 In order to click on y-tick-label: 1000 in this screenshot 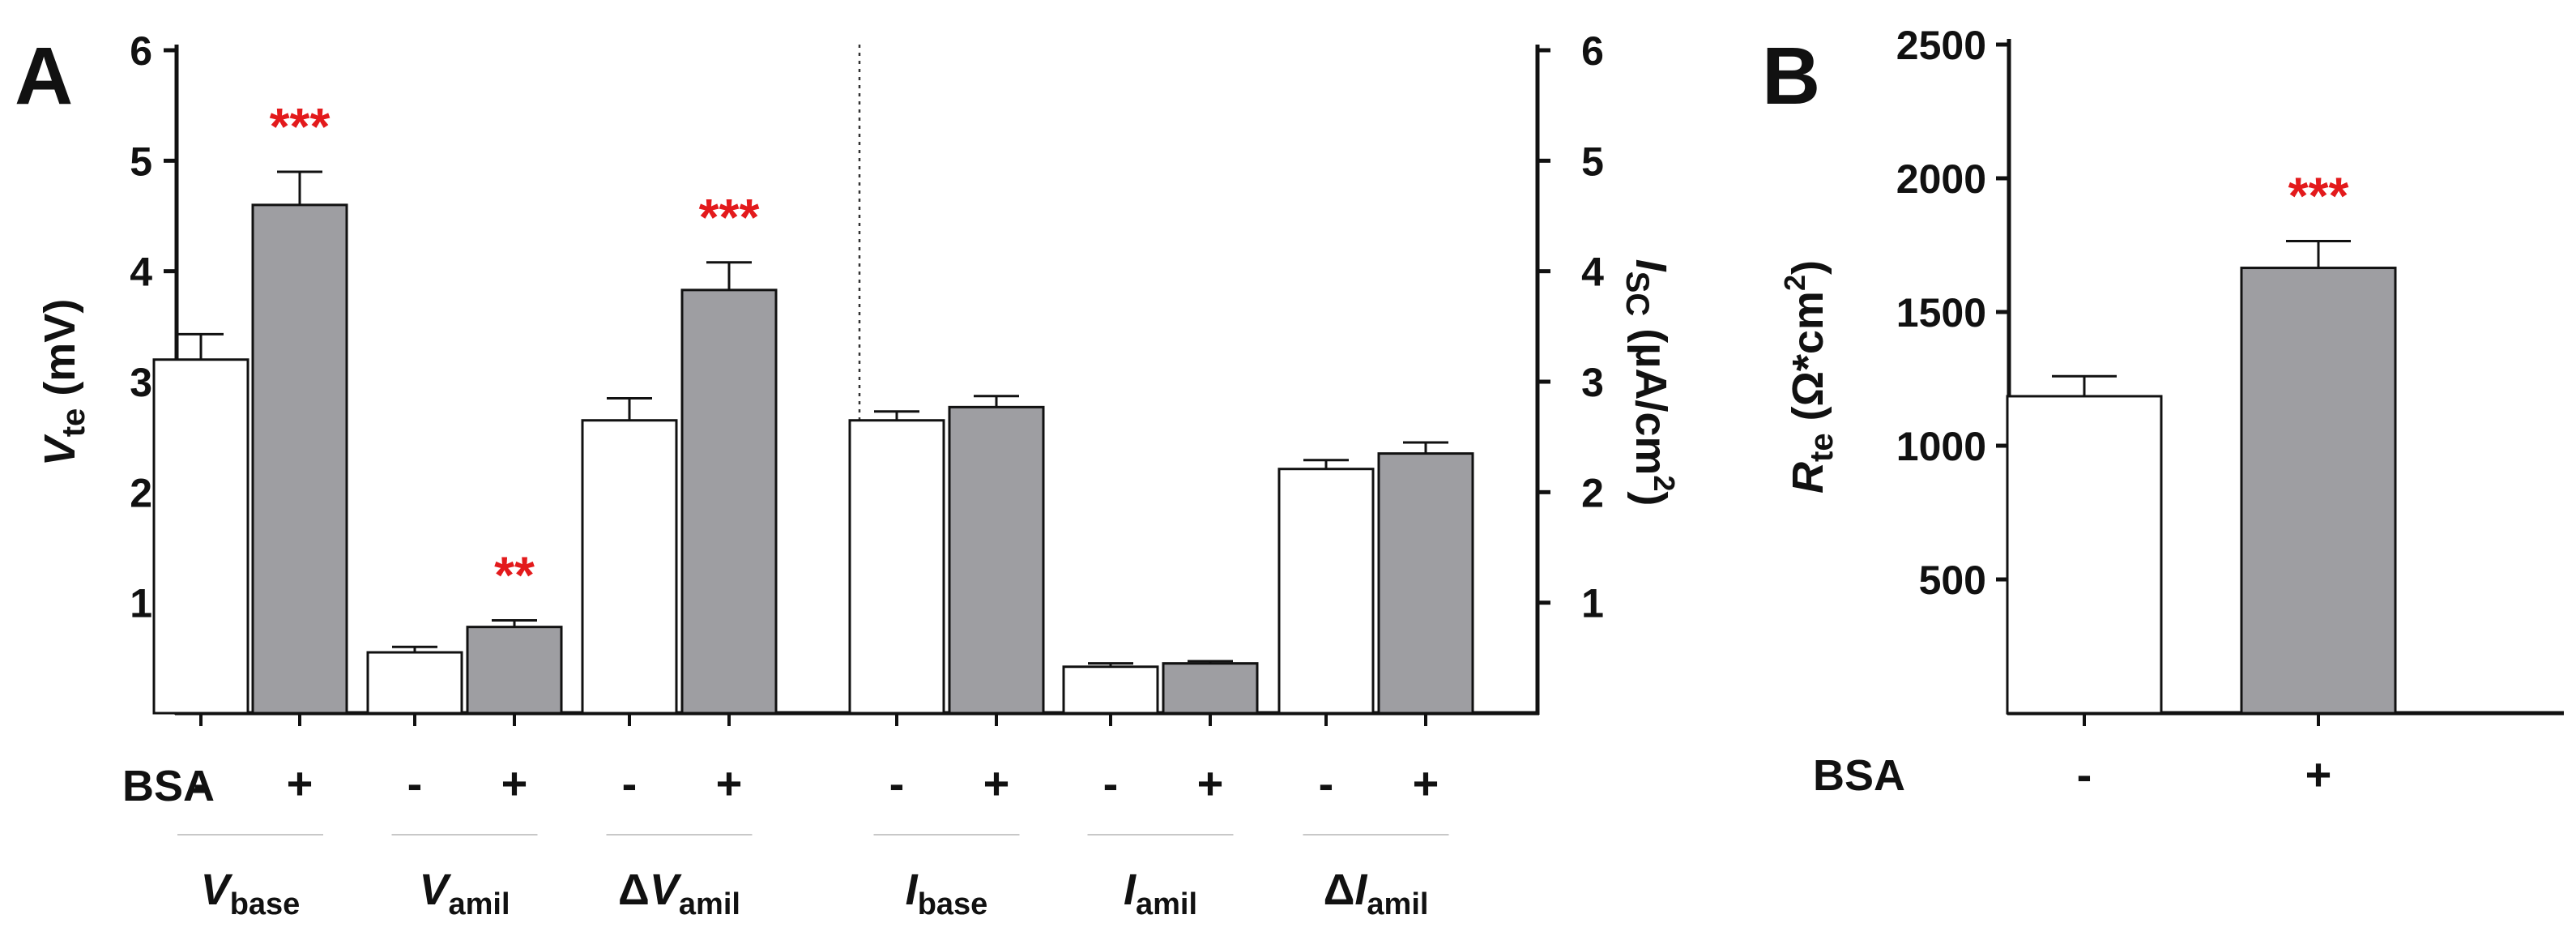, I will do `click(1941, 446)`.